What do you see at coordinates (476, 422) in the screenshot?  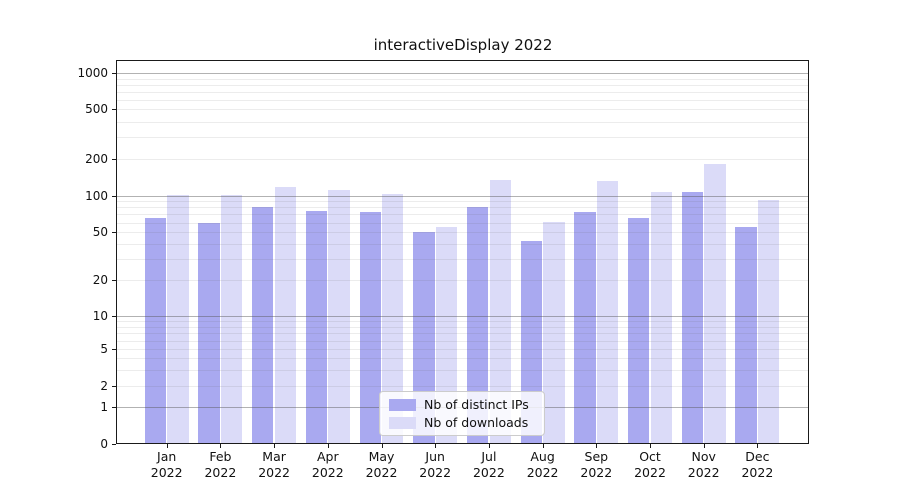 I see `legend-label-downloads: Nb of downloads` at bounding box center [476, 422].